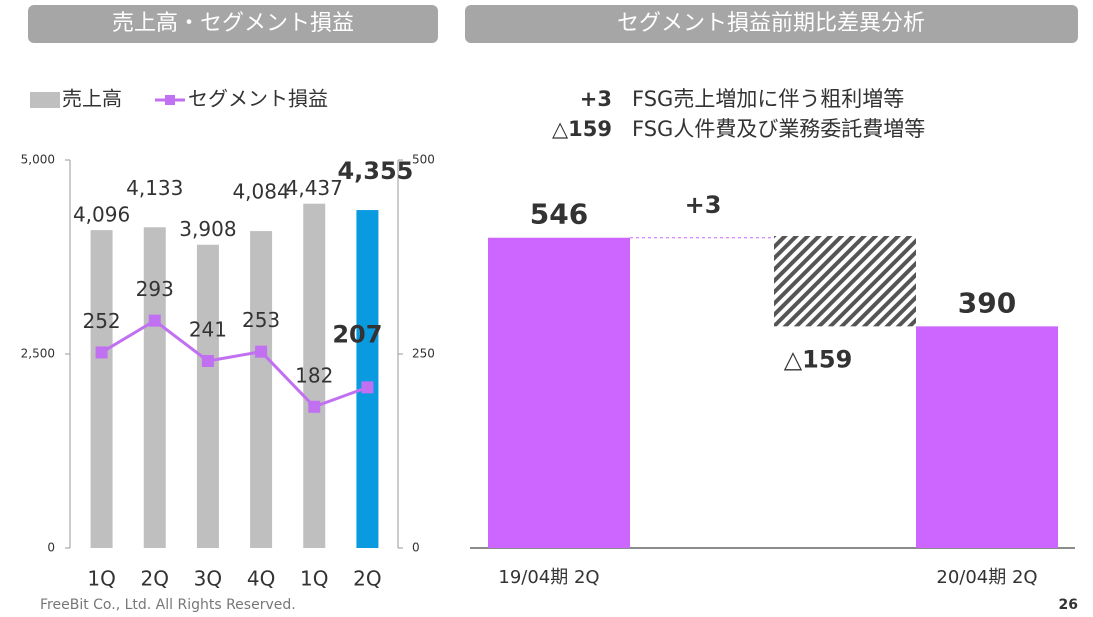 This screenshot has height=617, width=1093. I want to click on annotation-text: FSG人件費及び業務委託費増等, so click(778, 129).